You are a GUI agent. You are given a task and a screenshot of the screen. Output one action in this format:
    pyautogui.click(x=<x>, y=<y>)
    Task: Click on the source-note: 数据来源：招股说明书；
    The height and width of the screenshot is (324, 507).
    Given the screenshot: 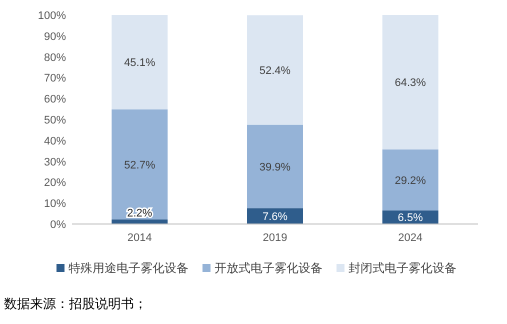 What is the action you would take?
    pyautogui.click(x=75, y=303)
    